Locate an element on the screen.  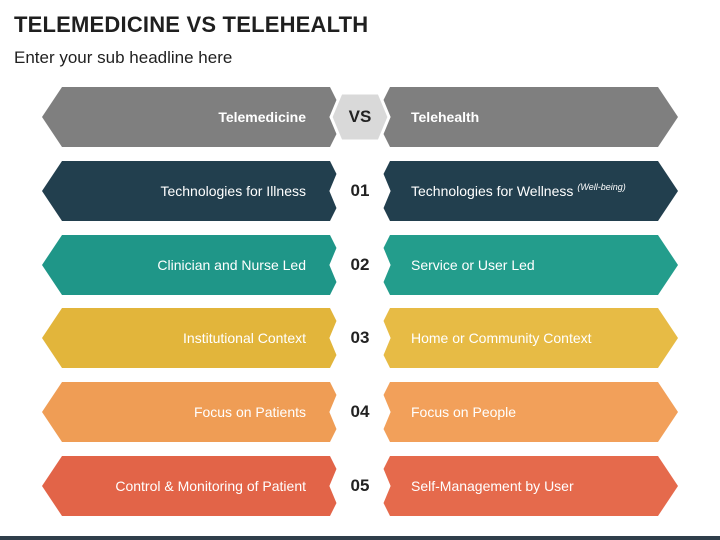
row-01-right-note: (Well-being) is located at coordinates (601, 187).